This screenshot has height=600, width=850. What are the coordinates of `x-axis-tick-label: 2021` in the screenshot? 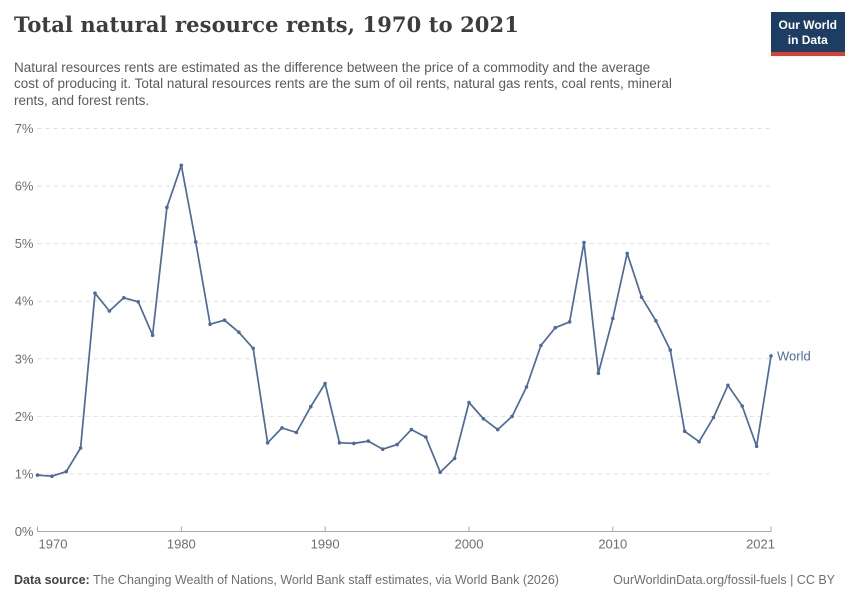 It's located at (760, 544).